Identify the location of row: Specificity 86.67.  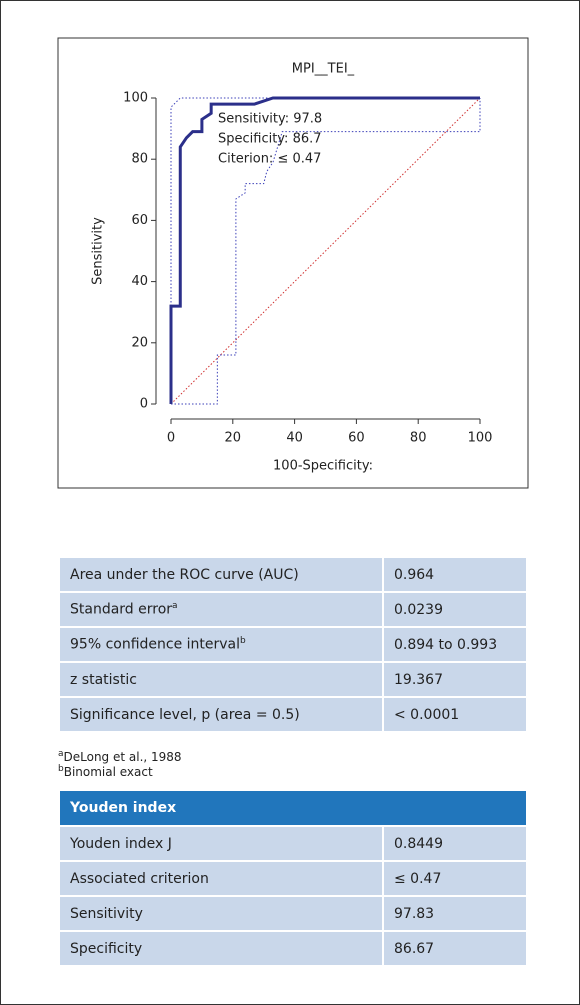
(293, 948).